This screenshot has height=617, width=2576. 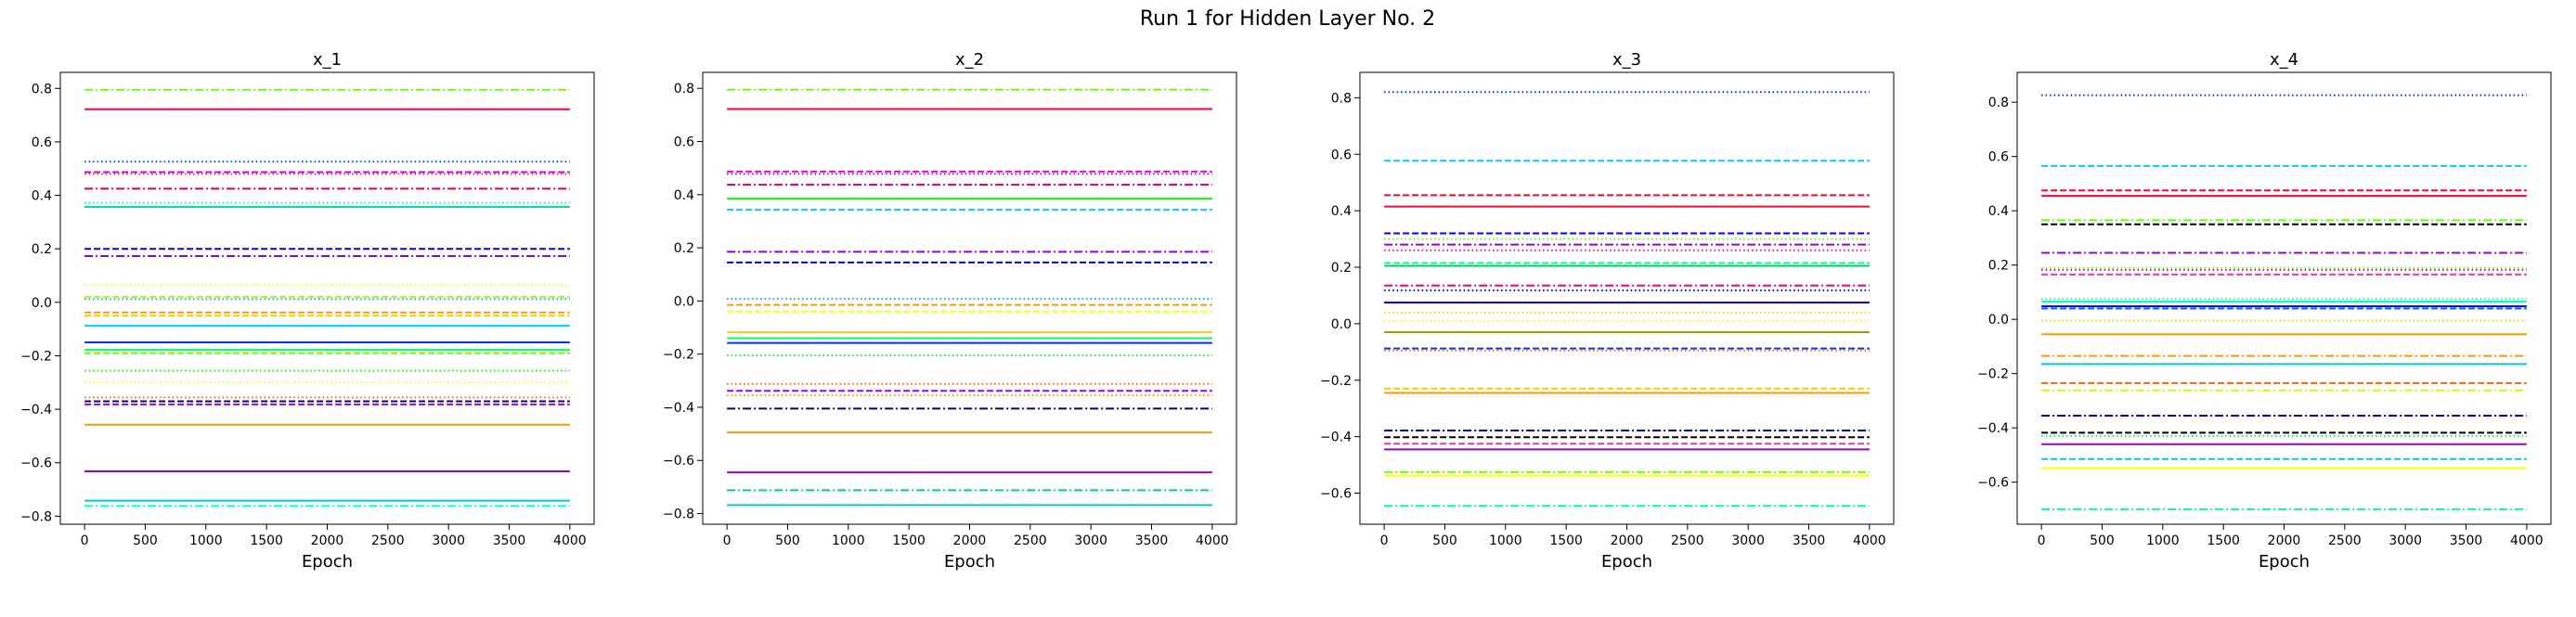 What do you see at coordinates (1626, 60) in the screenshot?
I see `subplot-title: x_3` at bounding box center [1626, 60].